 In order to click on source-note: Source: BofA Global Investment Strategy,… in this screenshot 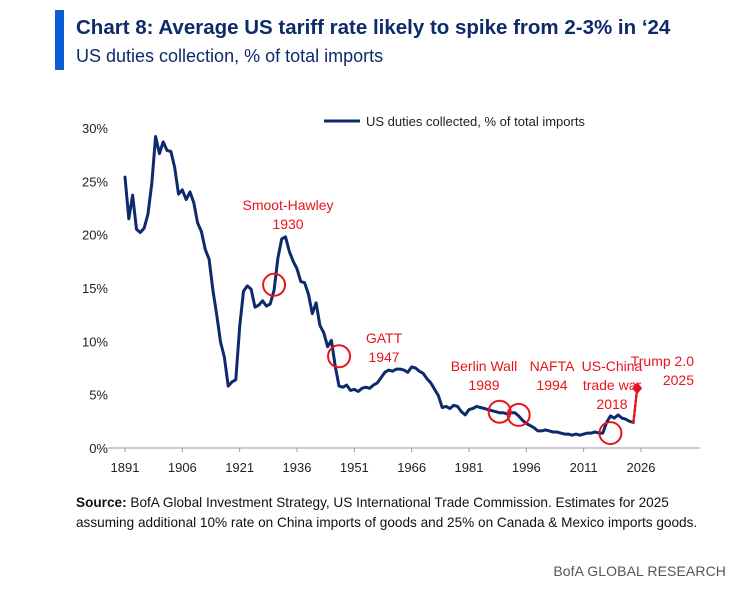, I will do `click(401, 513)`.